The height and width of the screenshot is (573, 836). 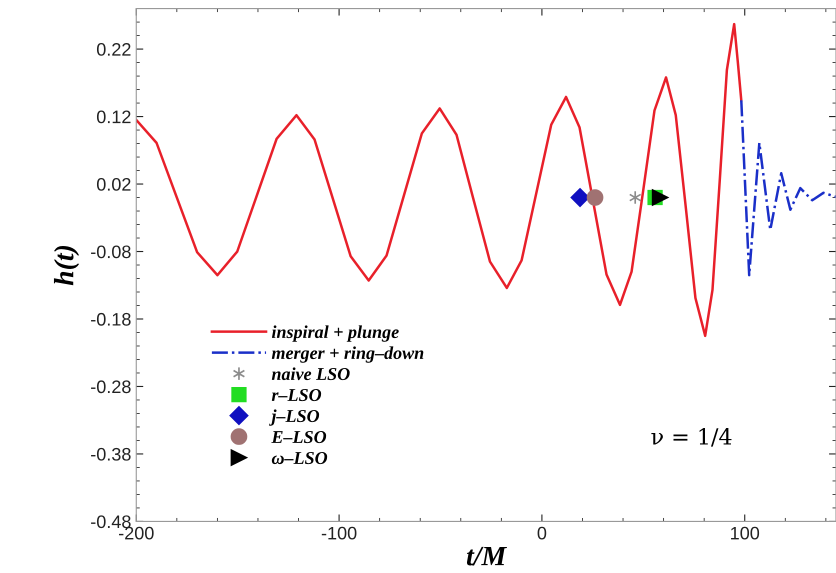 I want to click on legend-label: j–LSO, so click(x=294, y=417).